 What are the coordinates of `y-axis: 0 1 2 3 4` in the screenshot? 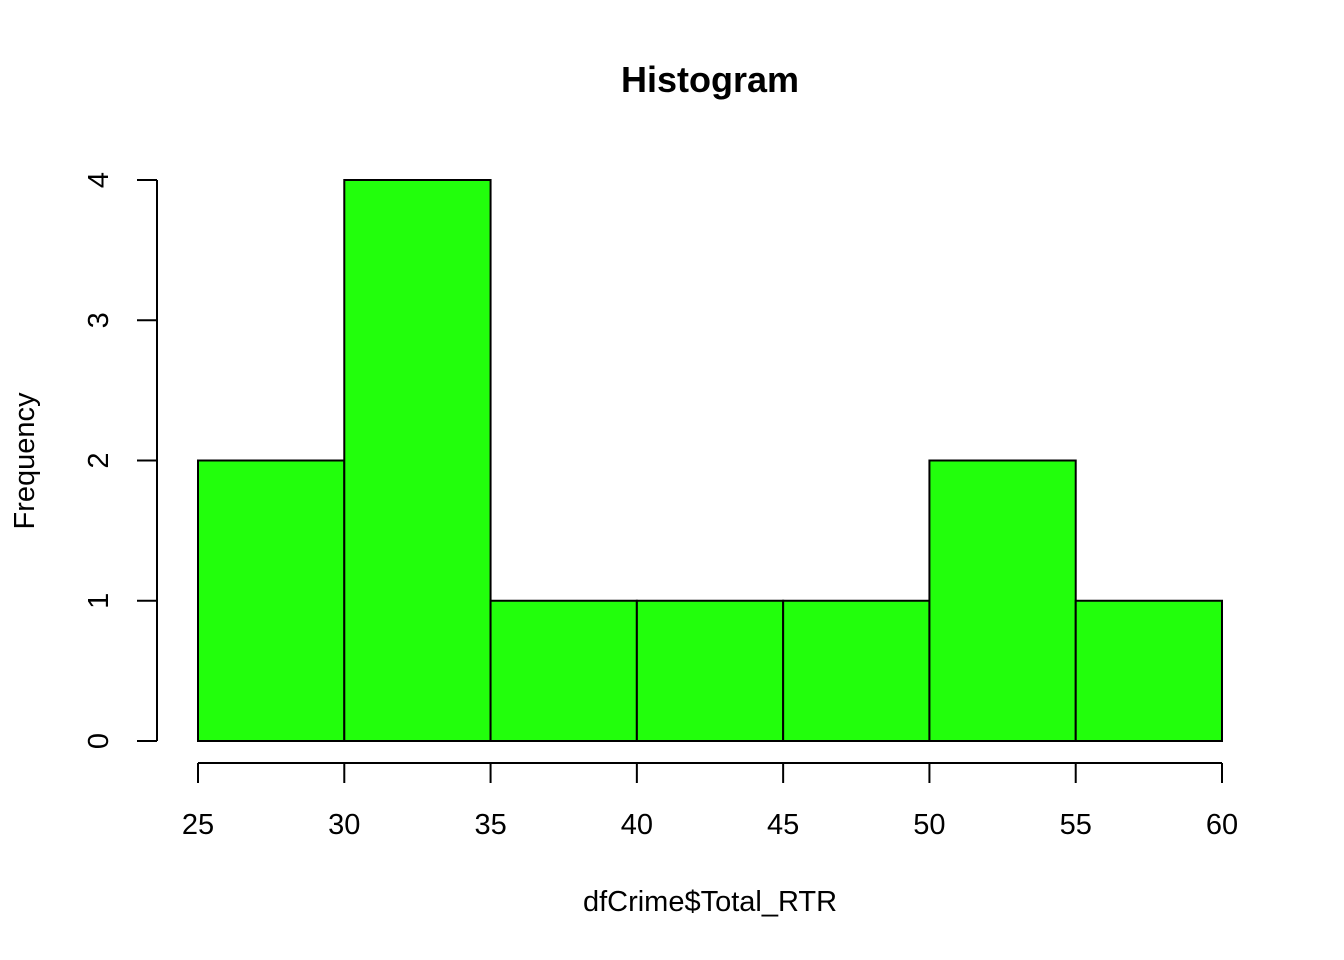 It's located at (120, 460).